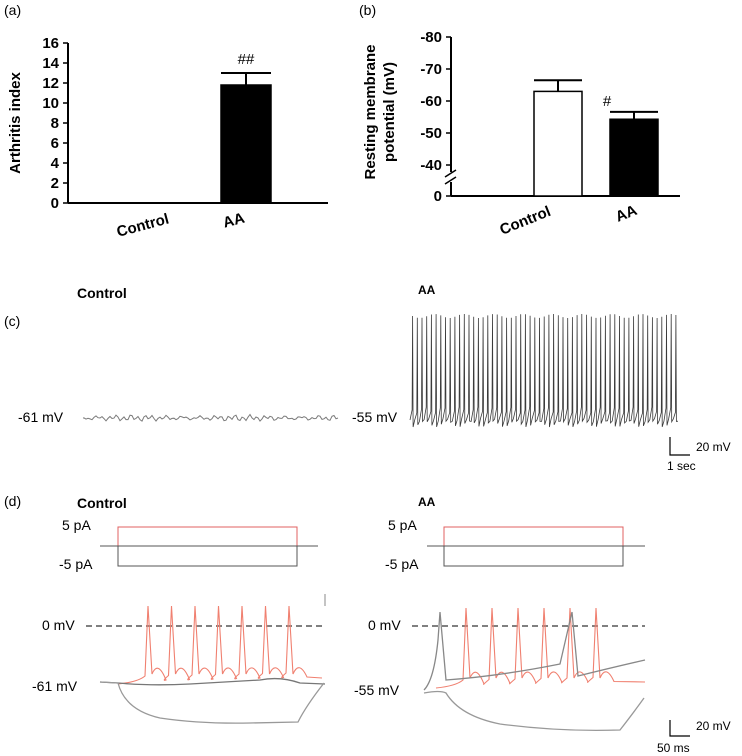 The height and width of the screenshot is (756, 742). What do you see at coordinates (389, 112) in the screenshot?
I see `chart-b-ylabel-line2: potential (mV)` at bounding box center [389, 112].